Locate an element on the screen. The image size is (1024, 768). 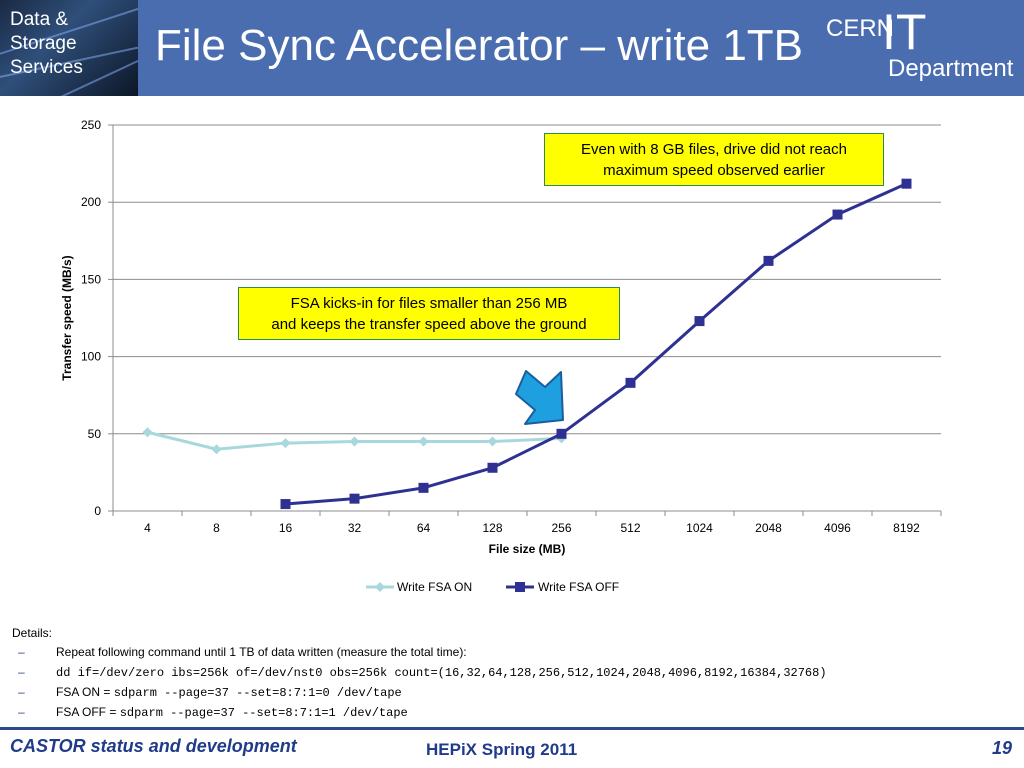
legend-label-fsa-off: Write FSA OFF is located at coordinates (578, 587).